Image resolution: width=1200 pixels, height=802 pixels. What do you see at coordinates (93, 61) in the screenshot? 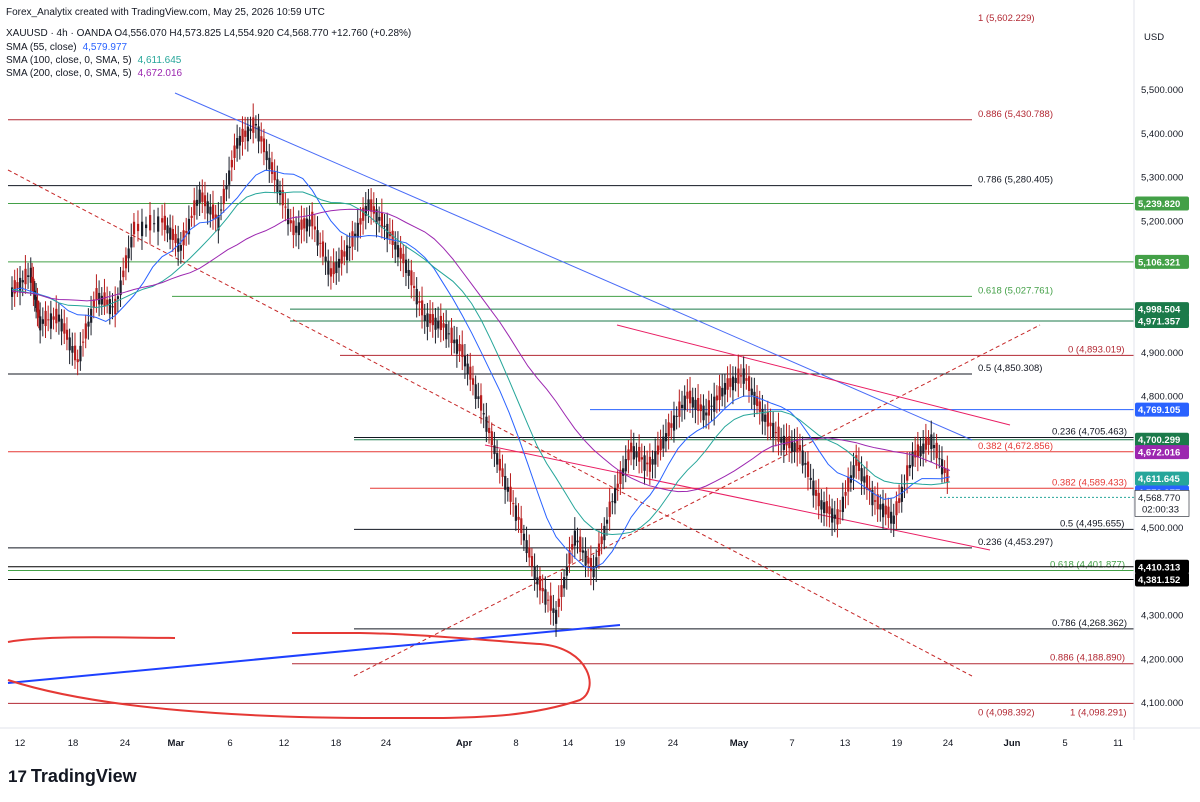
I see `sma-100-legend: SMA (100, close, 0, SMA, 5) 4,611.645` at bounding box center [93, 61].